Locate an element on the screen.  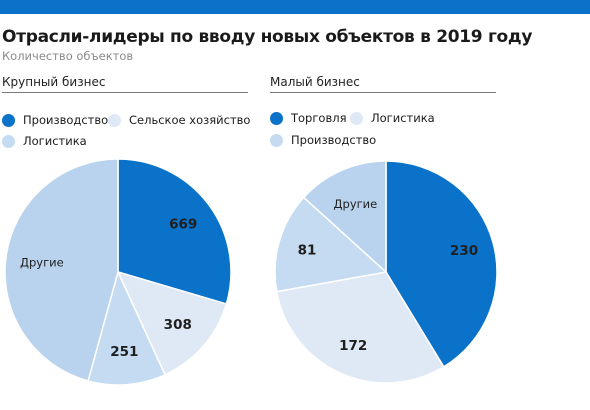
top-accent-bar is located at coordinates (295, 7).